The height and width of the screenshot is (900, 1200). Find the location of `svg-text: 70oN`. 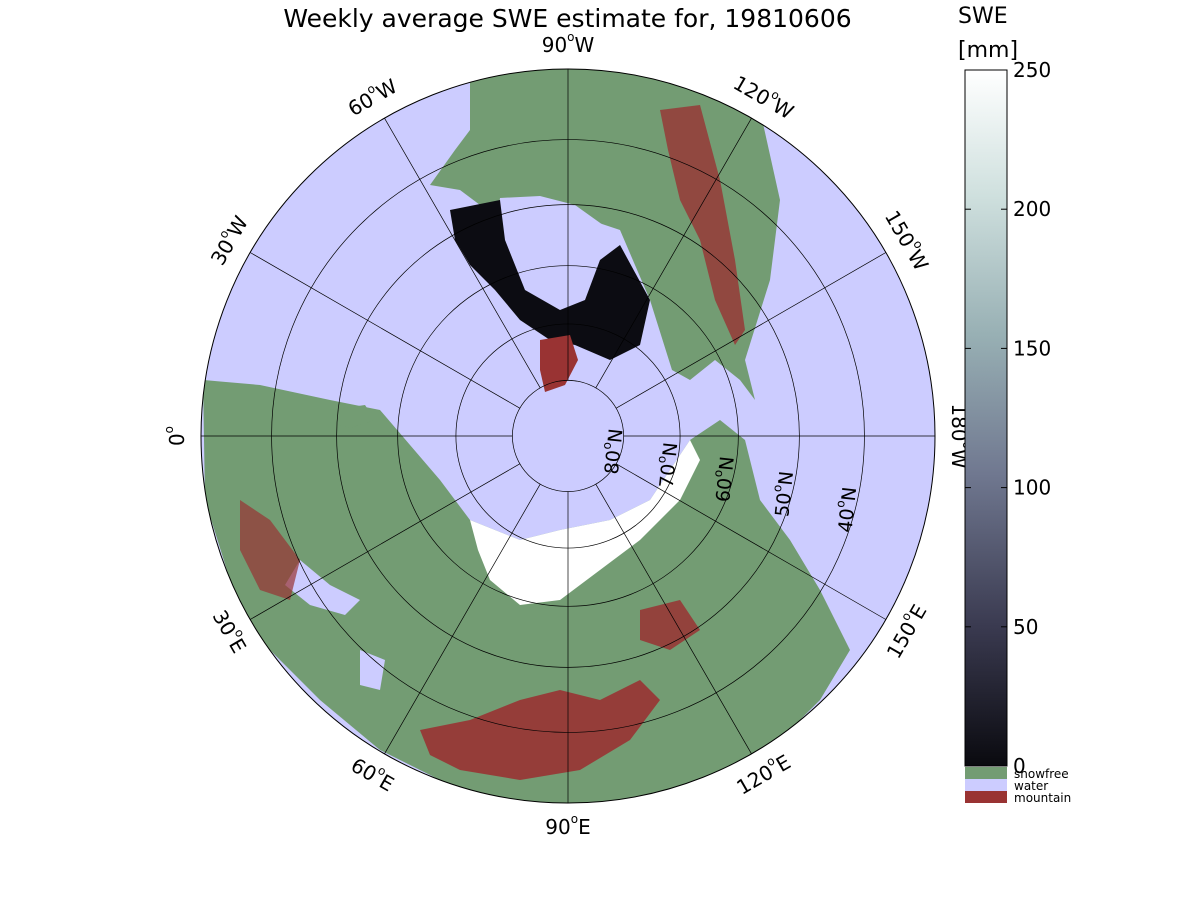

svg-text: 70oN is located at coordinates (667, 465).